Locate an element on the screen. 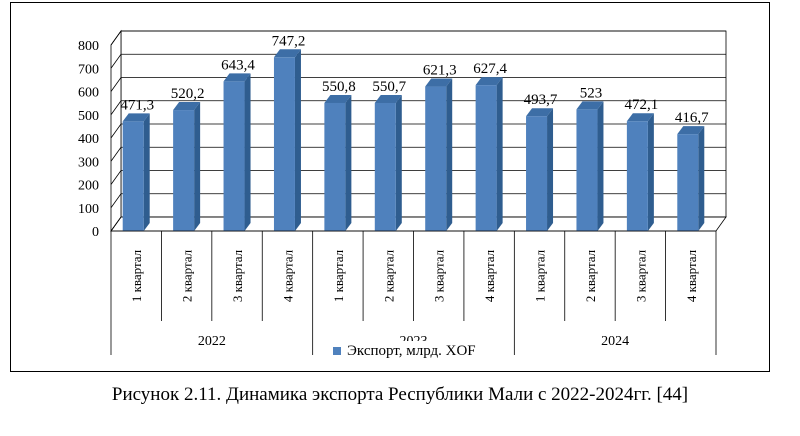 The image size is (800, 436). y-tick-label: 600 is located at coordinates (88, 93).